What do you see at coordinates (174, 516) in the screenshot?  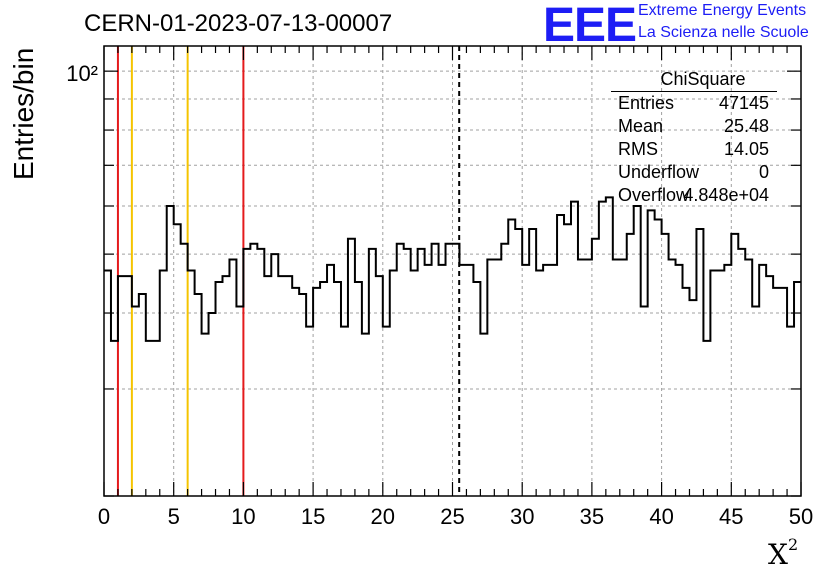 I see `x-tick-label: 5` at bounding box center [174, 516].